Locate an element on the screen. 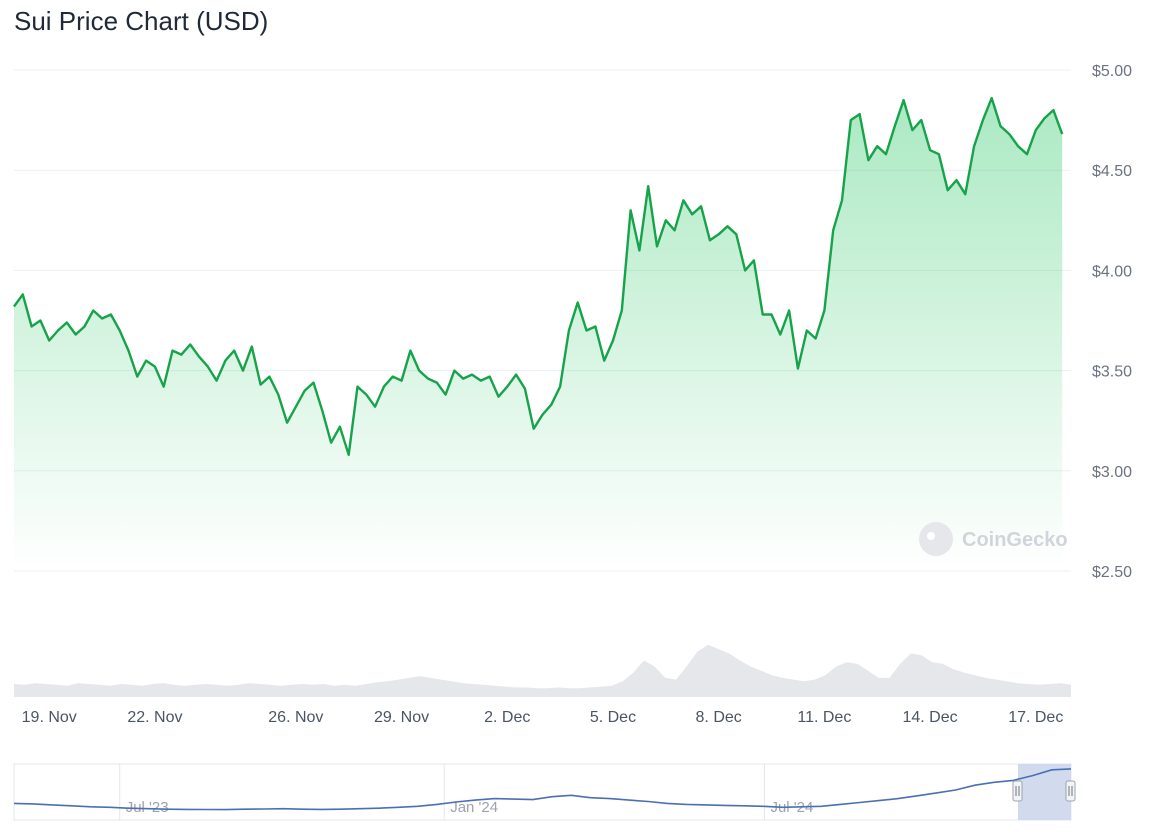 Image resolution: width=1151 pixels, height=840 pixels. volume-area is located at coordinates (542, 670).